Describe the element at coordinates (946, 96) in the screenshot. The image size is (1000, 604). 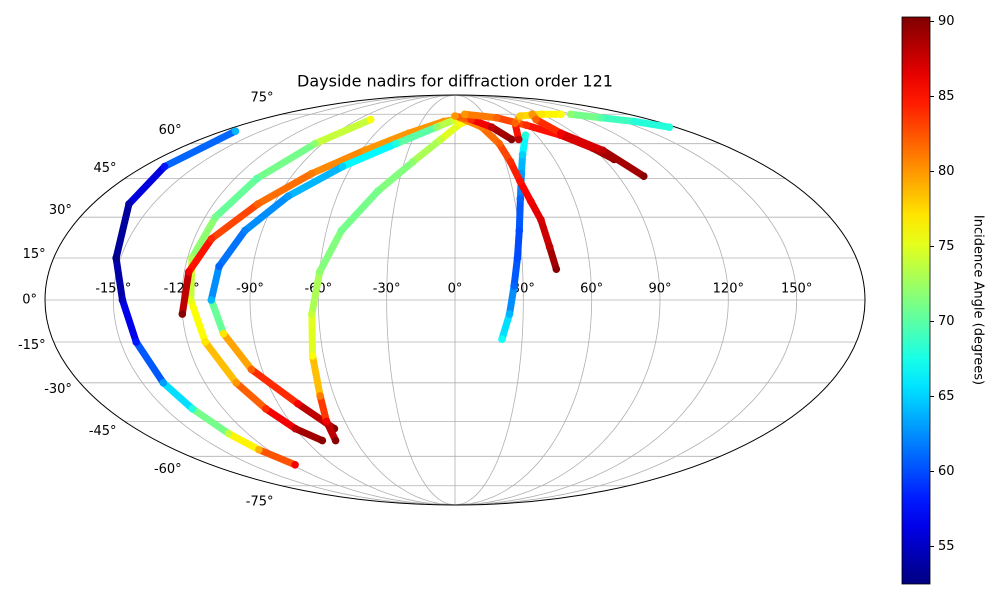
I see `colorbar-tick-label: 85` at that location.